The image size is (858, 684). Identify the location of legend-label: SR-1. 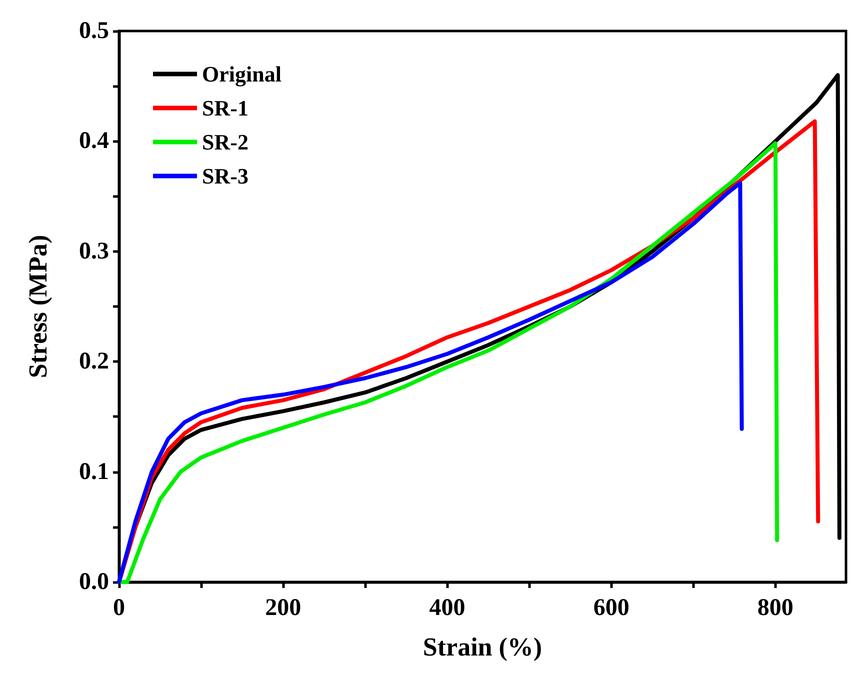
(225, 108).